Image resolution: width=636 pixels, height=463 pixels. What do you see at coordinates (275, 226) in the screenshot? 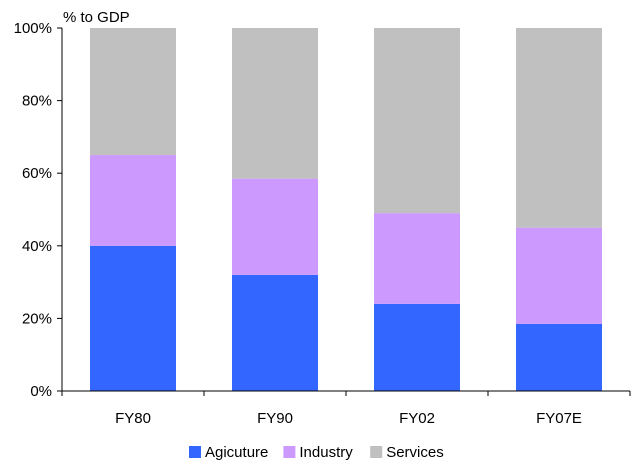
I see `bar-industry-fy90` at bounding box center [275, 226].